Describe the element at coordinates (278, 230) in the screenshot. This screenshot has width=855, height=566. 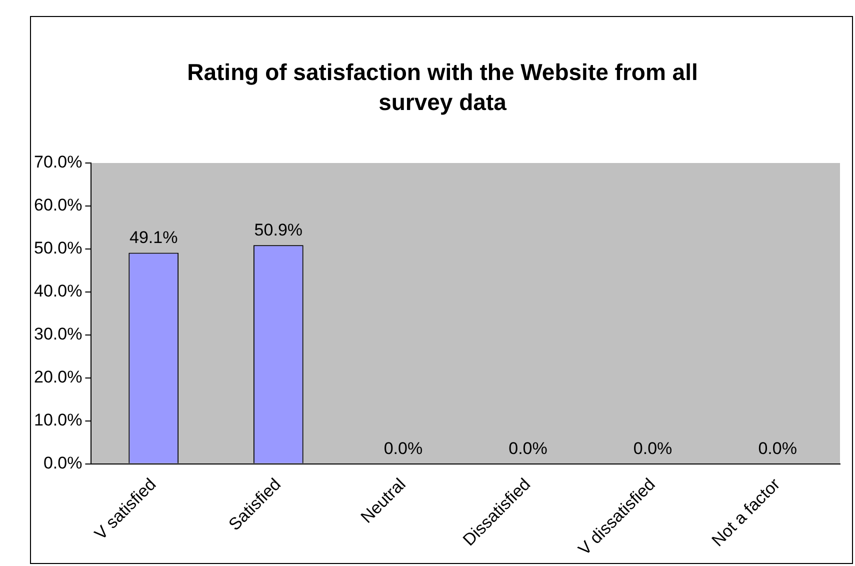
I see `data-label: 50.9%` at that location.